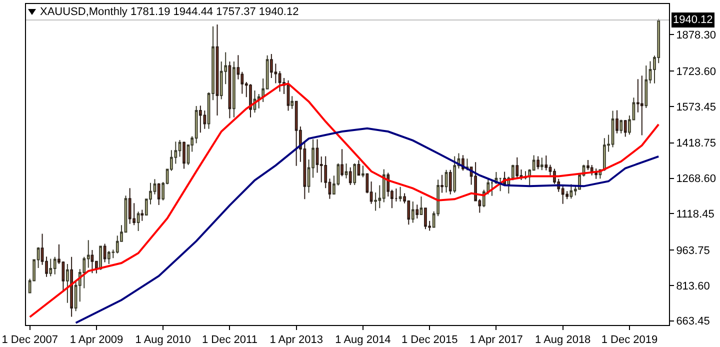 This screenshot has height=347, width=720. I want to click on x-tick-label: 1 Dec 2019, so click(629, 340).